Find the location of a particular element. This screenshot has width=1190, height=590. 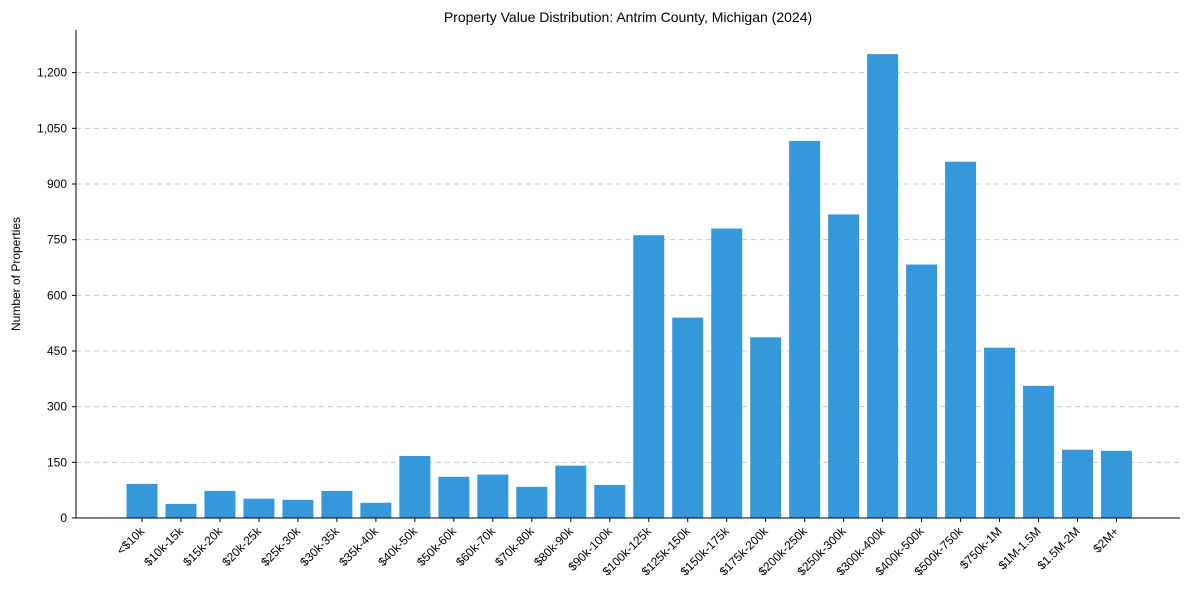

x-tick-label: $40k-50k is located at coordinates (398, 547).